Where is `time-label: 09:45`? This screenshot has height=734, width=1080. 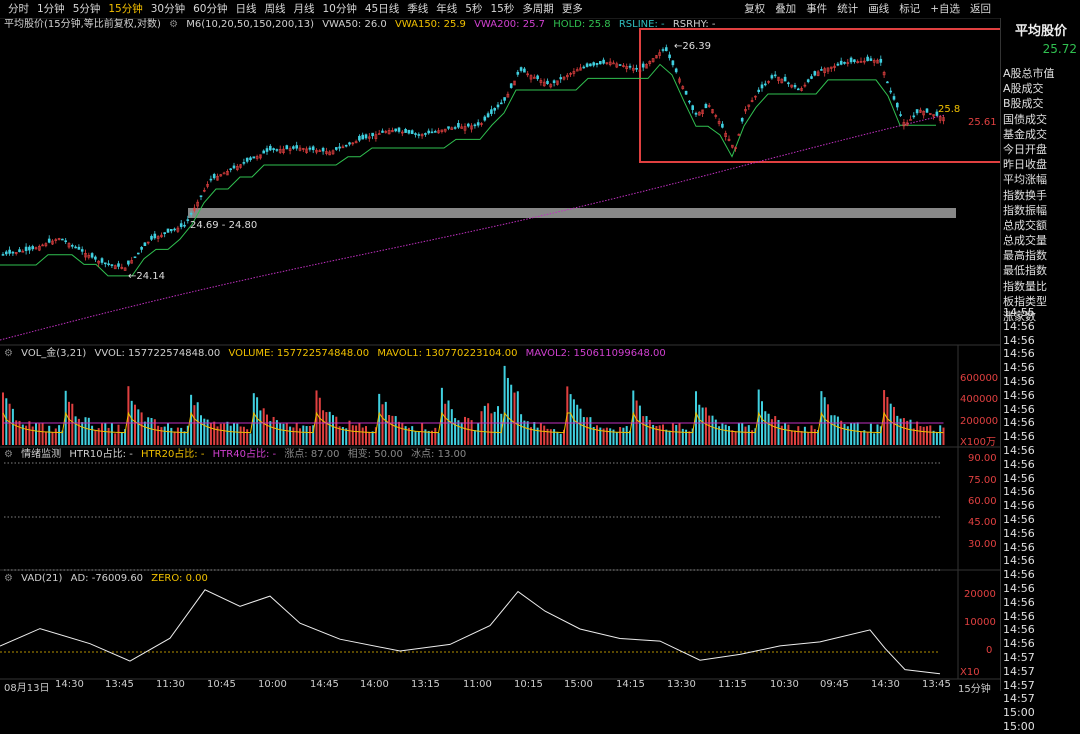
time-label: 09:45 is located at coordinates (834, 684).